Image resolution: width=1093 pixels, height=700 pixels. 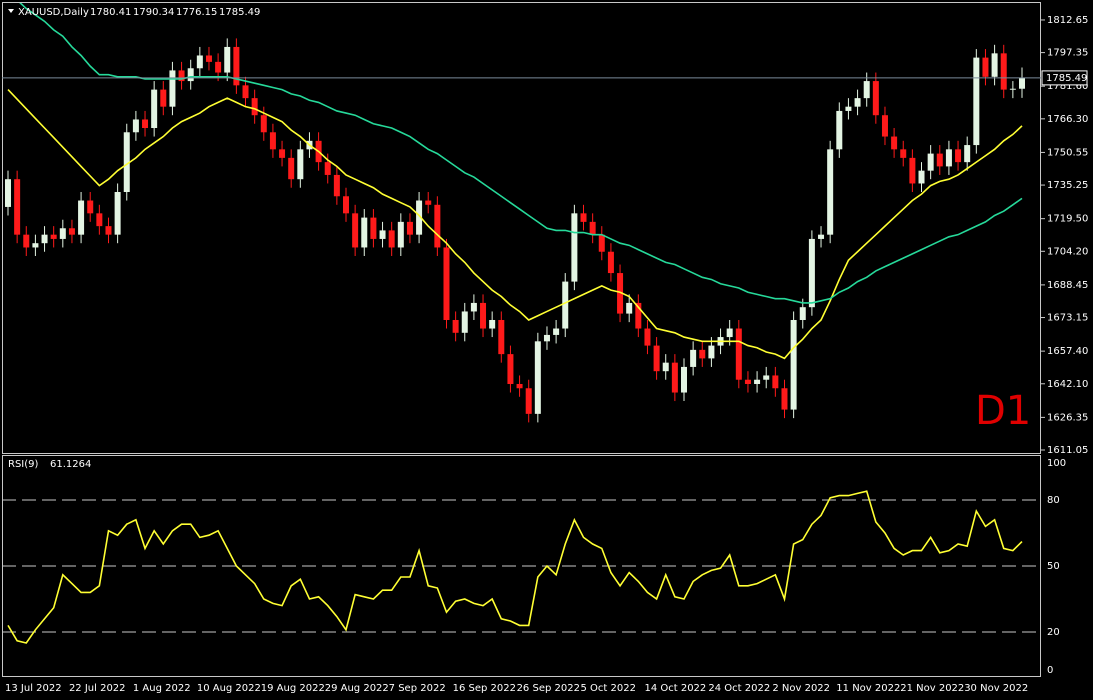 What do you see at coordinates (23, 464) in the screenshot?
I see `rsi-label: RSI(9)` at bounding box center [23, 464].